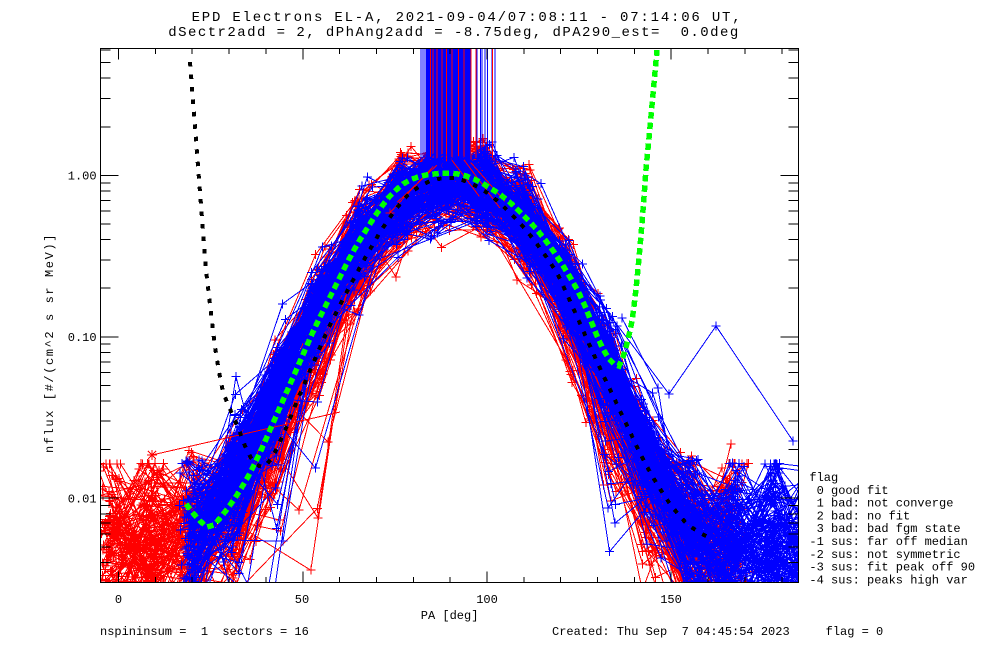  I want to click on svg-text: 1.00, so click(82, 177).